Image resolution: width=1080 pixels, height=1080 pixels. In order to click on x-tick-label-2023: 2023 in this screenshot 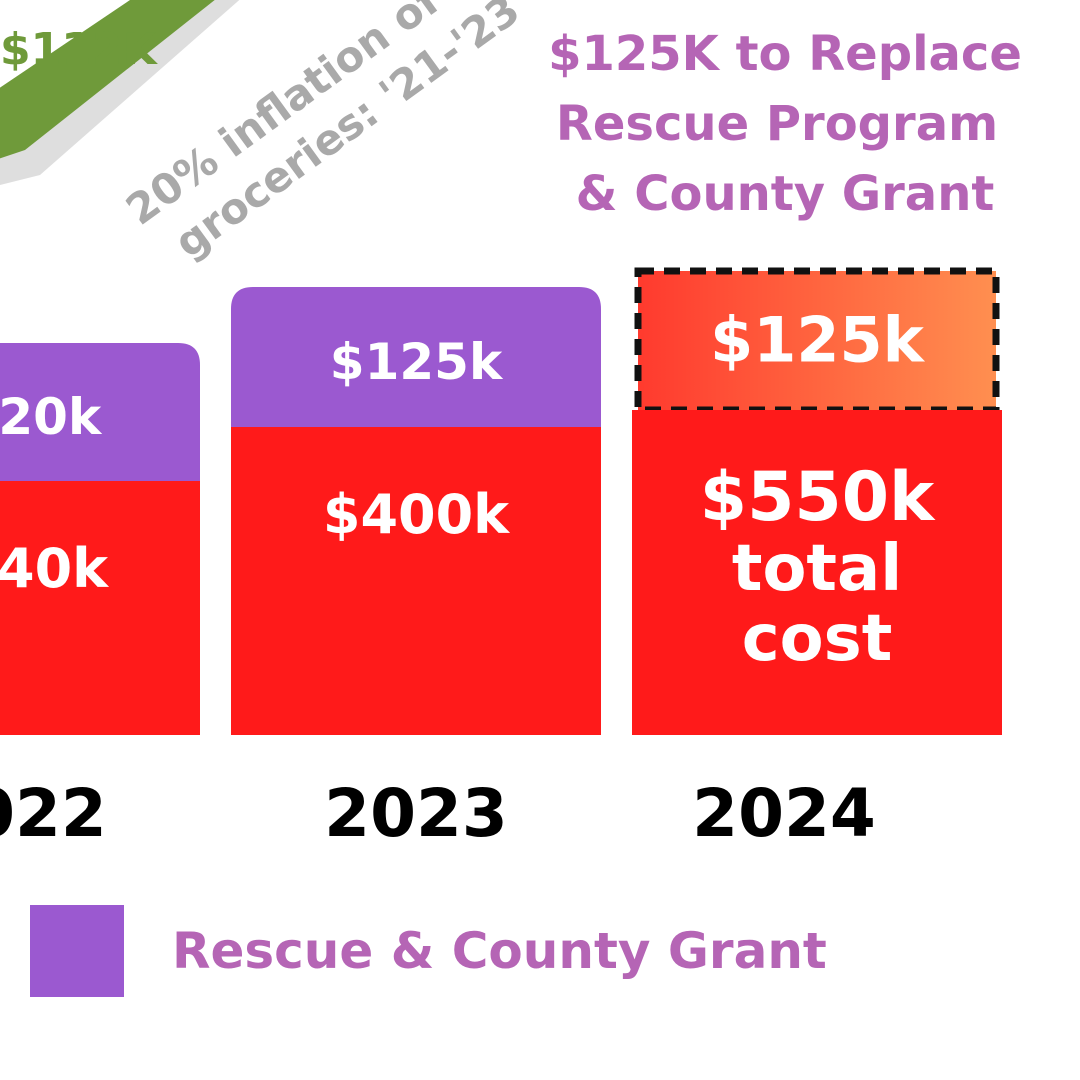, I will do `click(416, 813)`.